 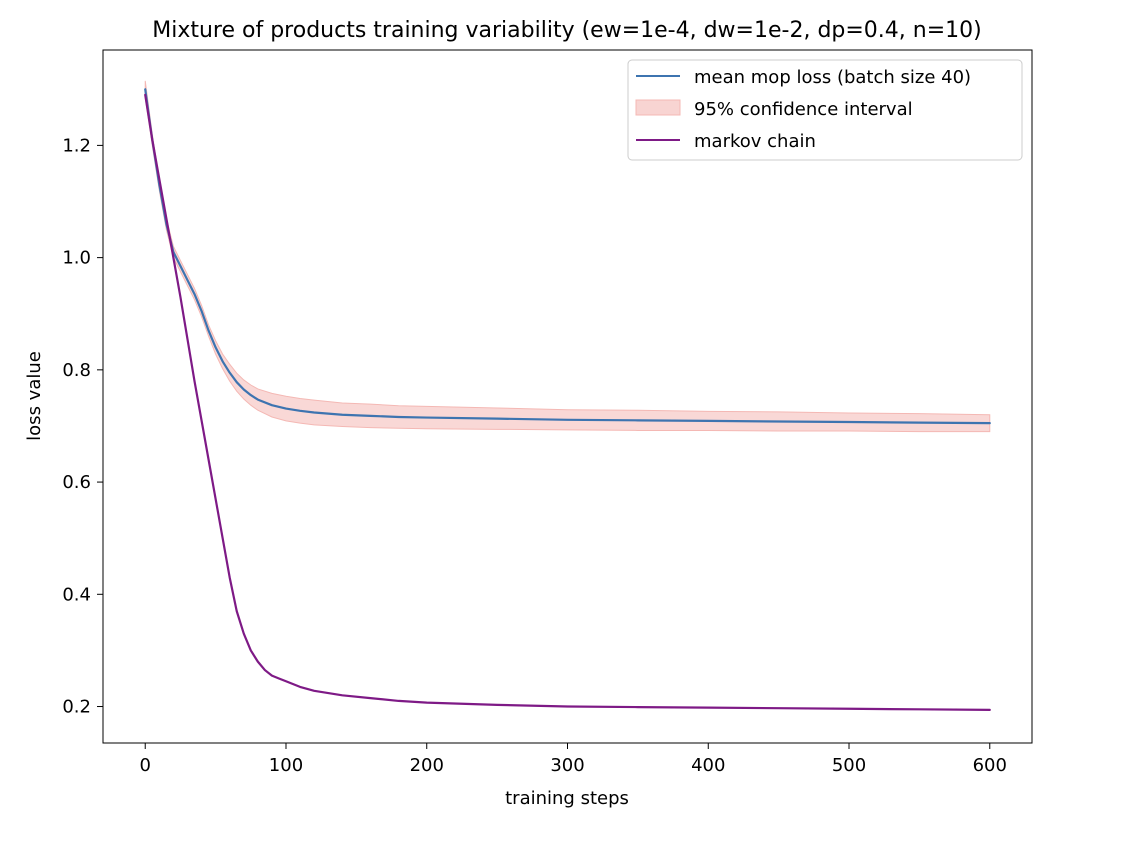 What do you see at coordinates (567, 798) in the screenshot?
I see `x-axis-label: training steps` at bounding box center [567, 798].